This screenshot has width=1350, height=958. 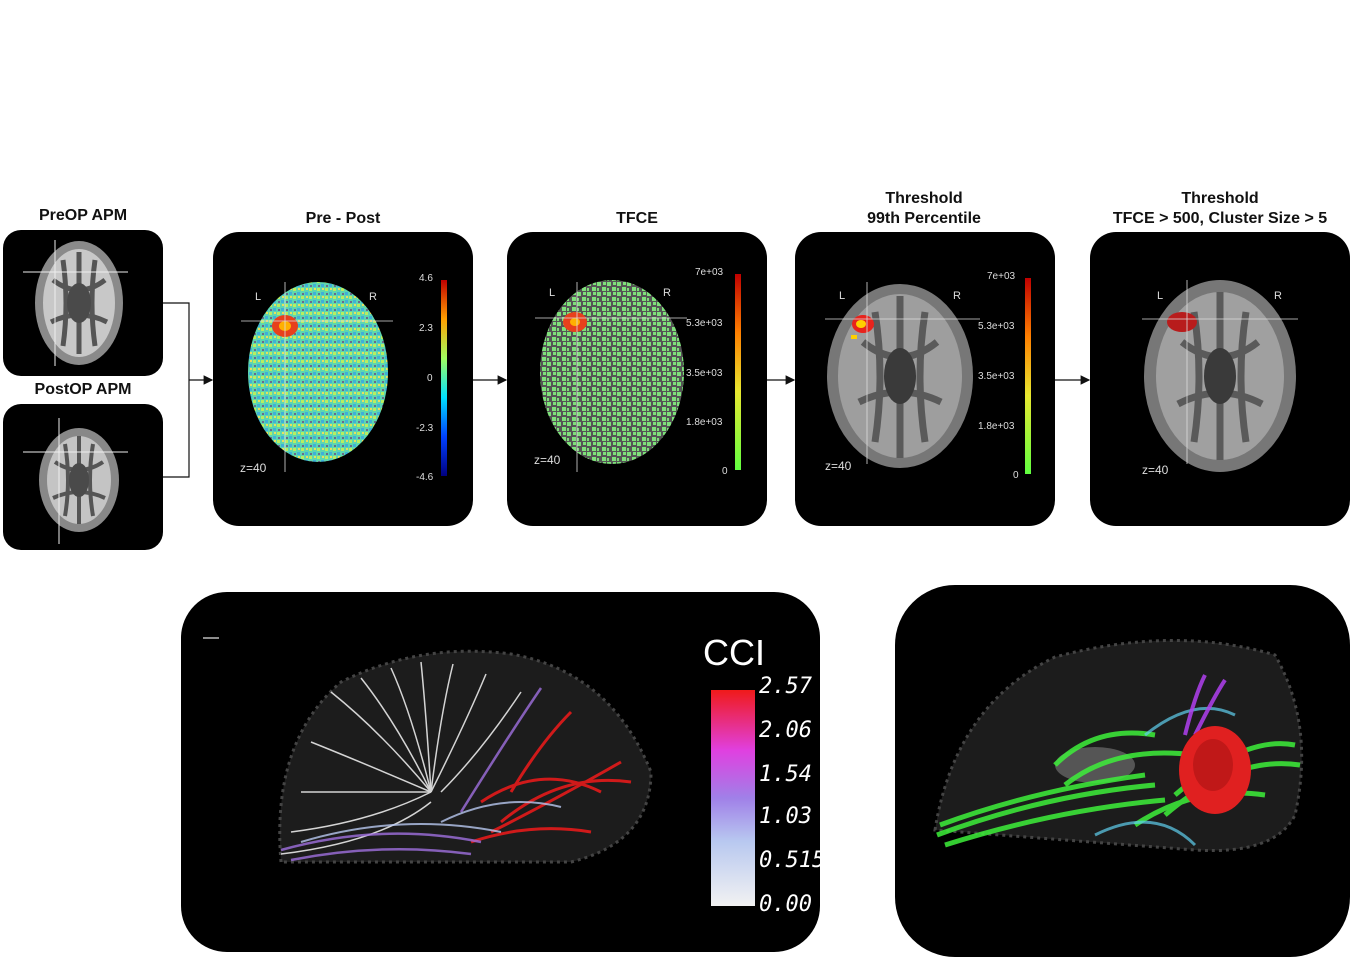 I want to click on tfce-cb-tick: 7e+03, so click(x=709, y=272).